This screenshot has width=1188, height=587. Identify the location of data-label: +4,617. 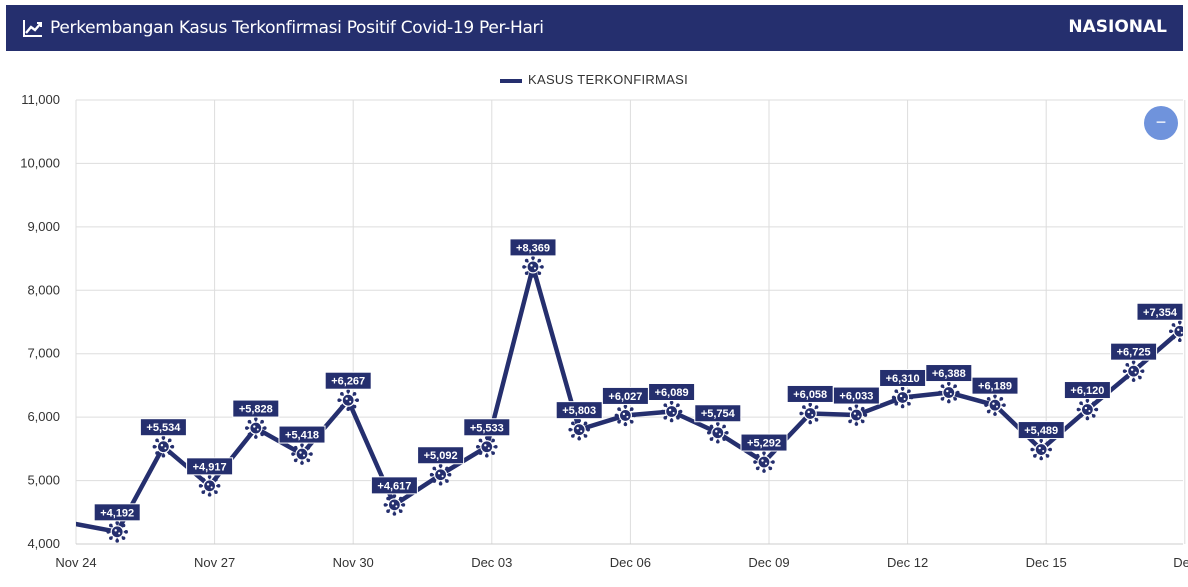
(394, 486).